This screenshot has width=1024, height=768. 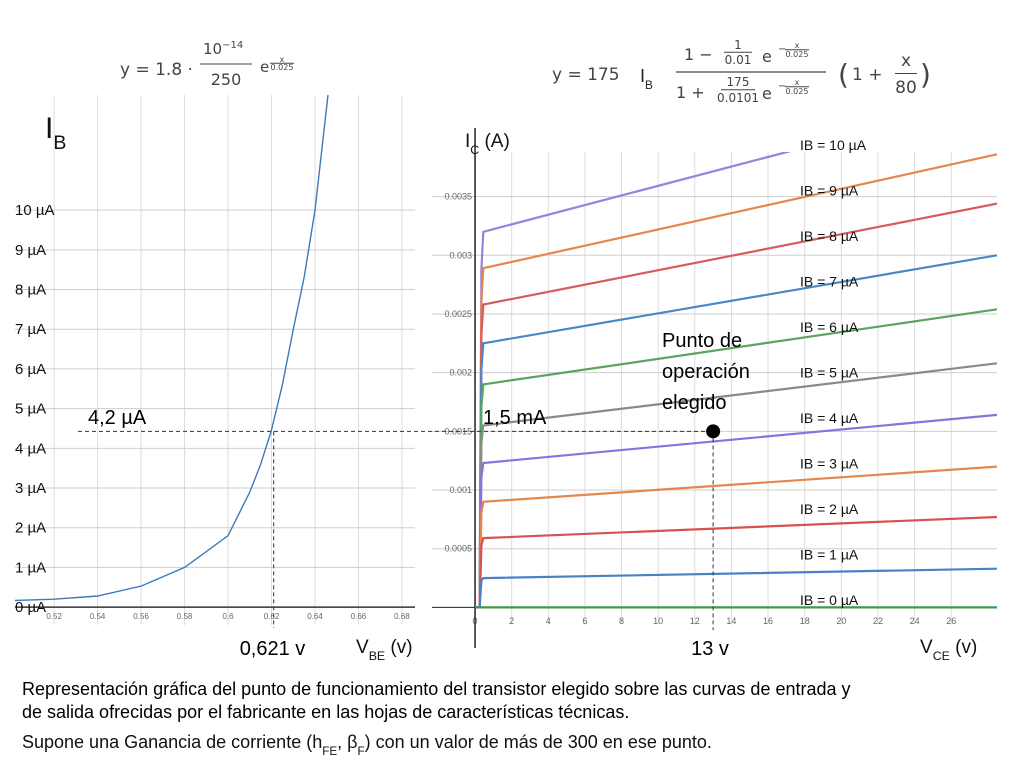 What do you see at coordinates (833, 145) in the screenshot?
I see `legend-label: IB = 10 µA` at bounding box center [833, 145].